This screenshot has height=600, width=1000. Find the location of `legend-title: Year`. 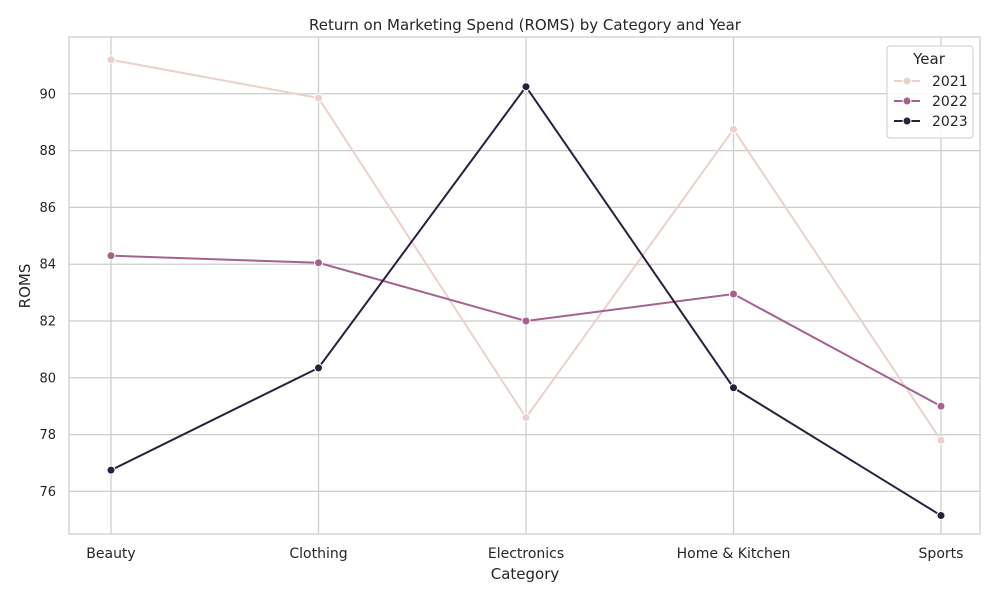

legend-title: Year is located at coordinates (929, 59).